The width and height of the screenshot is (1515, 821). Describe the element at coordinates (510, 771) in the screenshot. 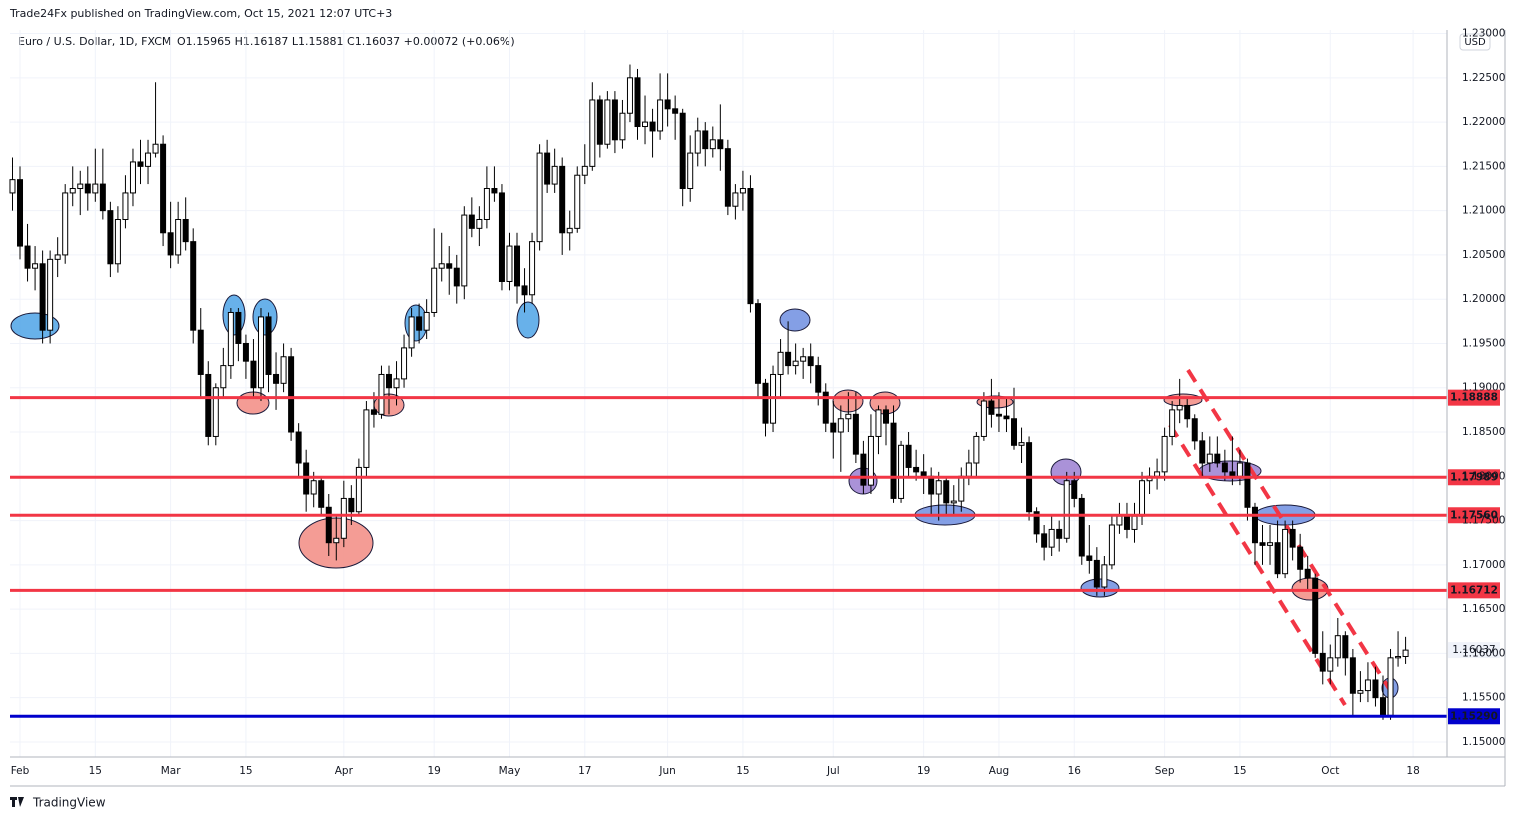

I see `x-tick-label: May` at that location.